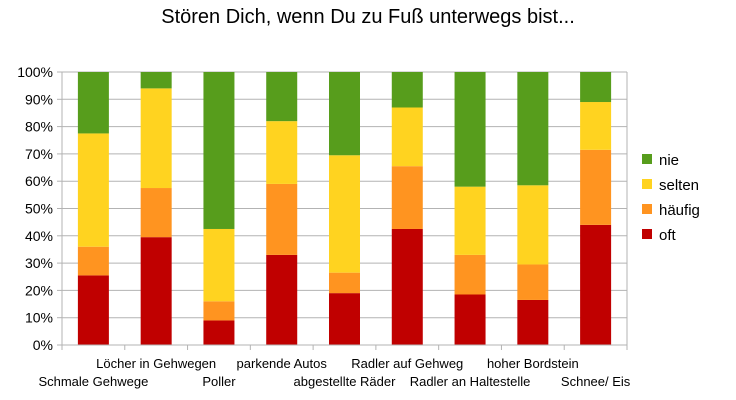 This screenshot has height=400, width=736. I want to click on legend-label: oft, so click(668, 235).